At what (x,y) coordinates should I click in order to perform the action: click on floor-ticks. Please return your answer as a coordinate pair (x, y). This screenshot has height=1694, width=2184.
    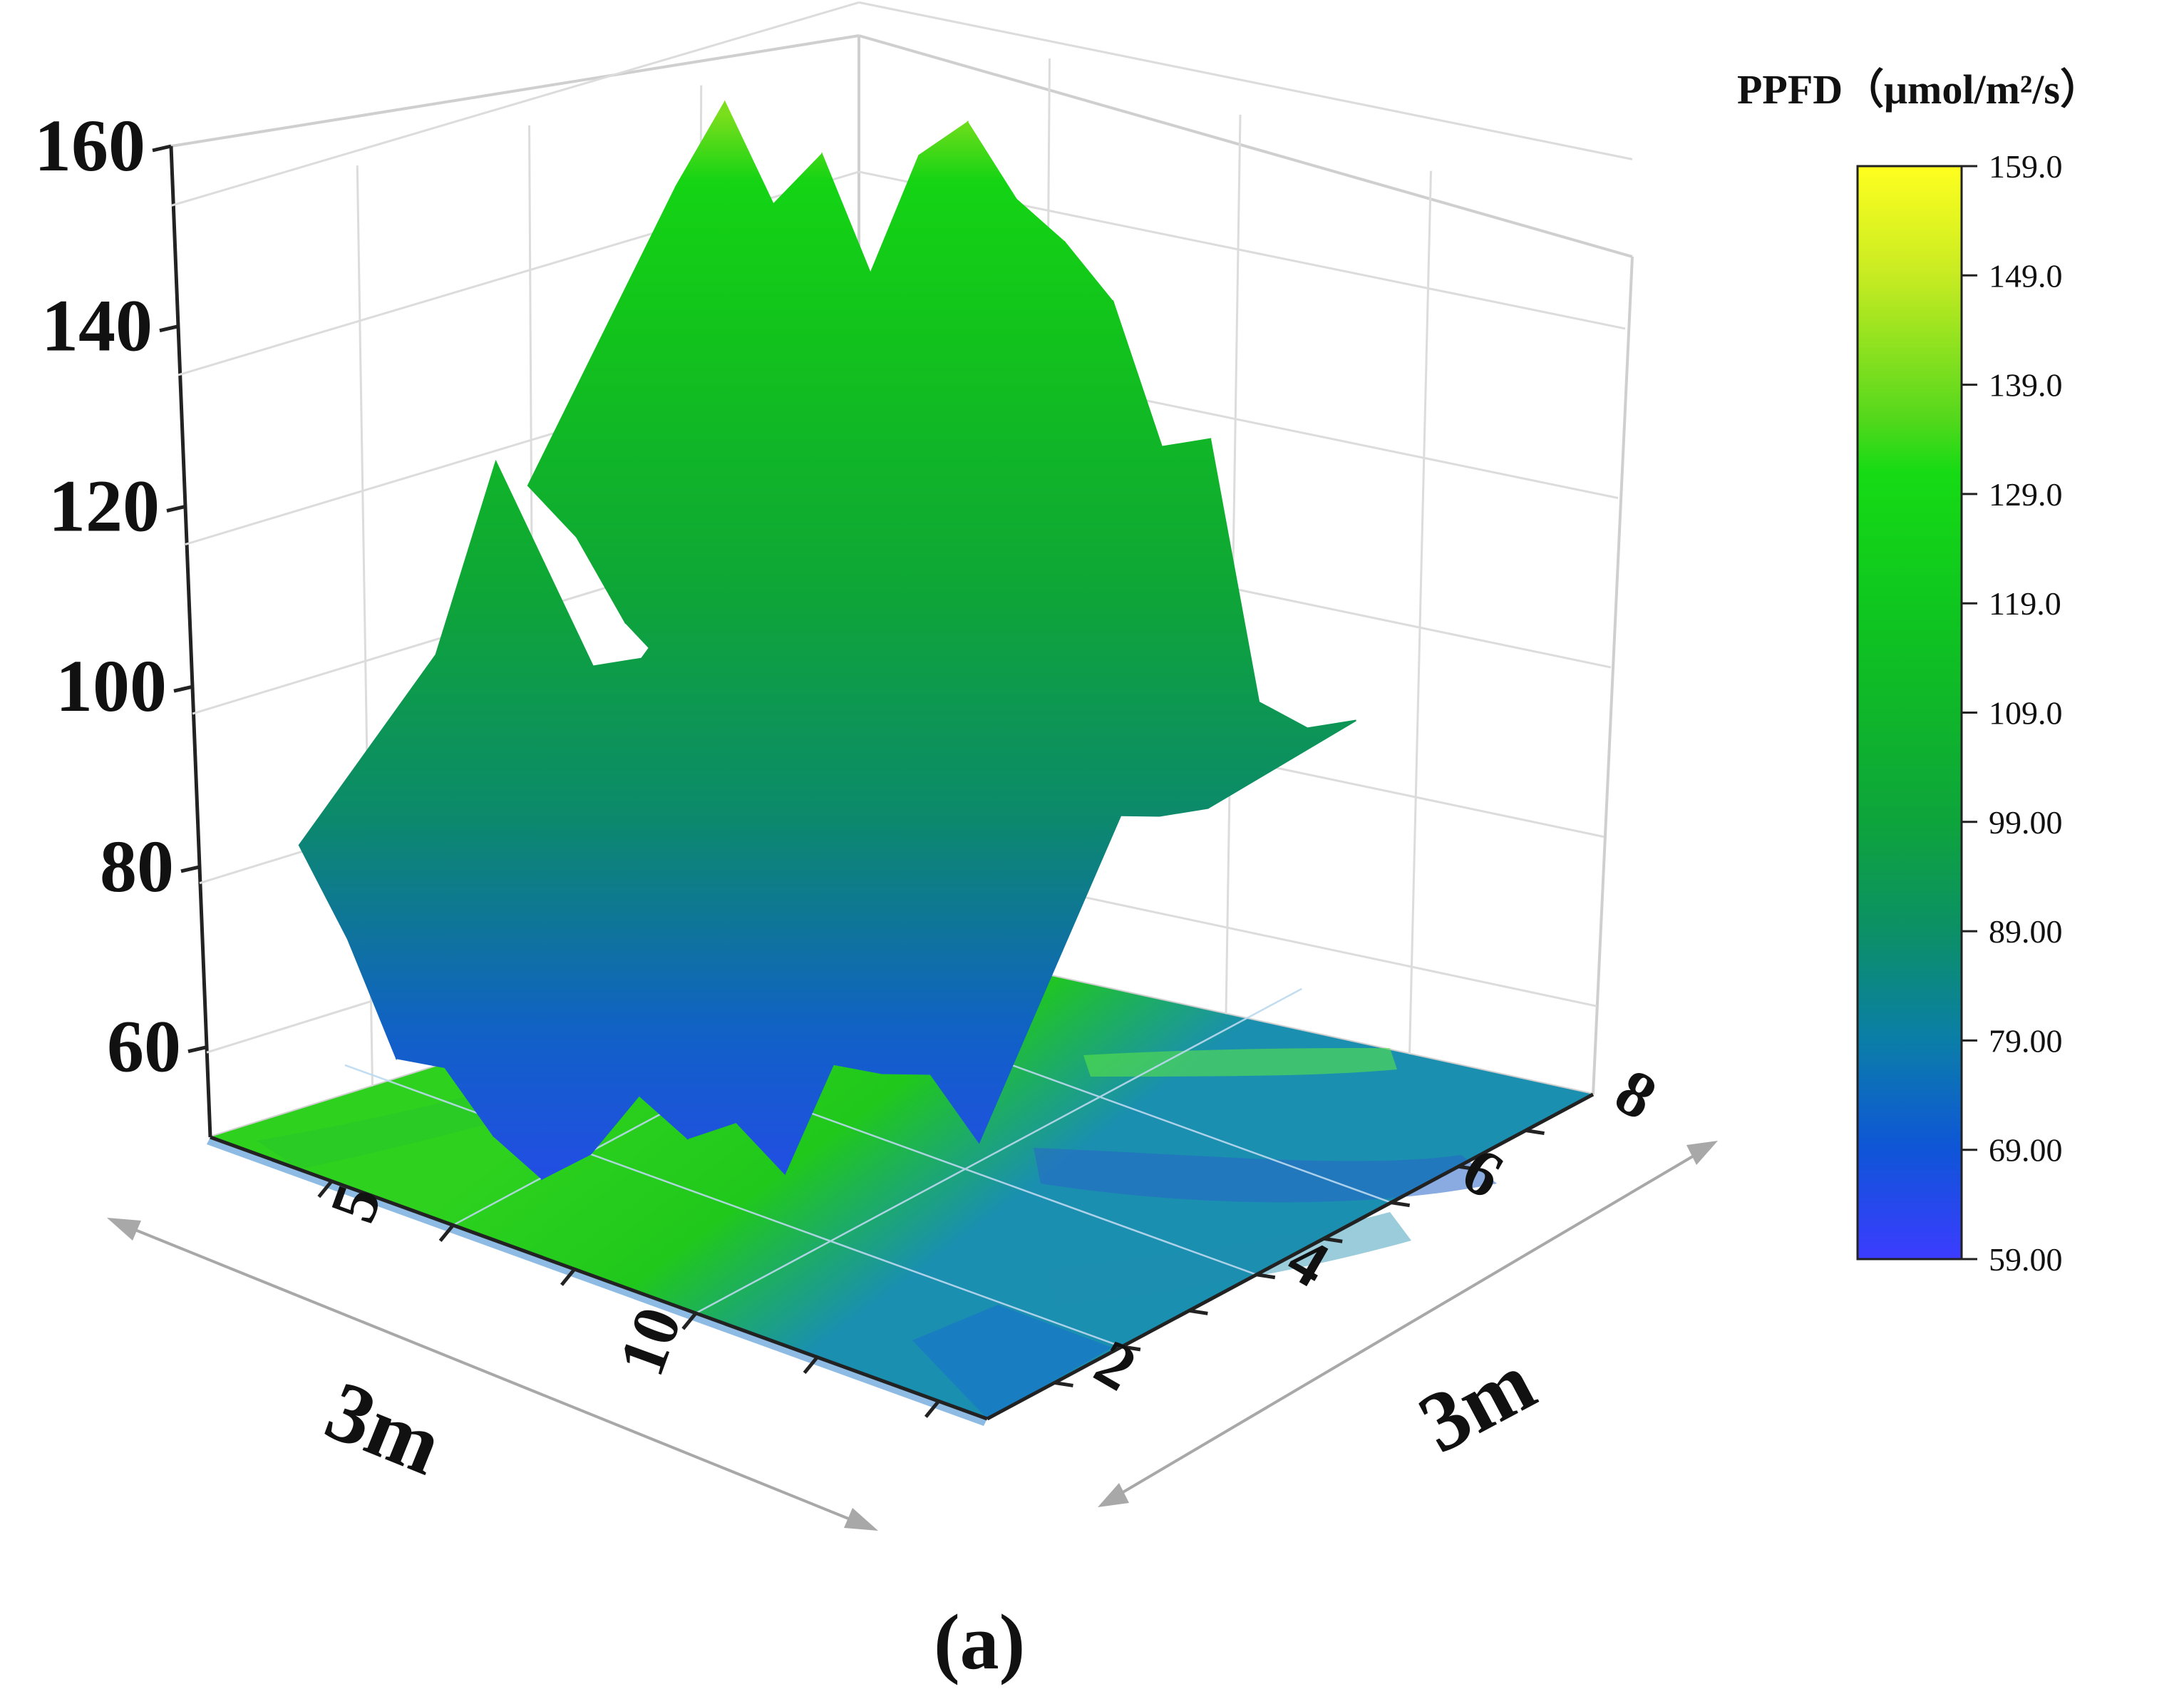
    Looking at the image, I should click on (931, 1273).